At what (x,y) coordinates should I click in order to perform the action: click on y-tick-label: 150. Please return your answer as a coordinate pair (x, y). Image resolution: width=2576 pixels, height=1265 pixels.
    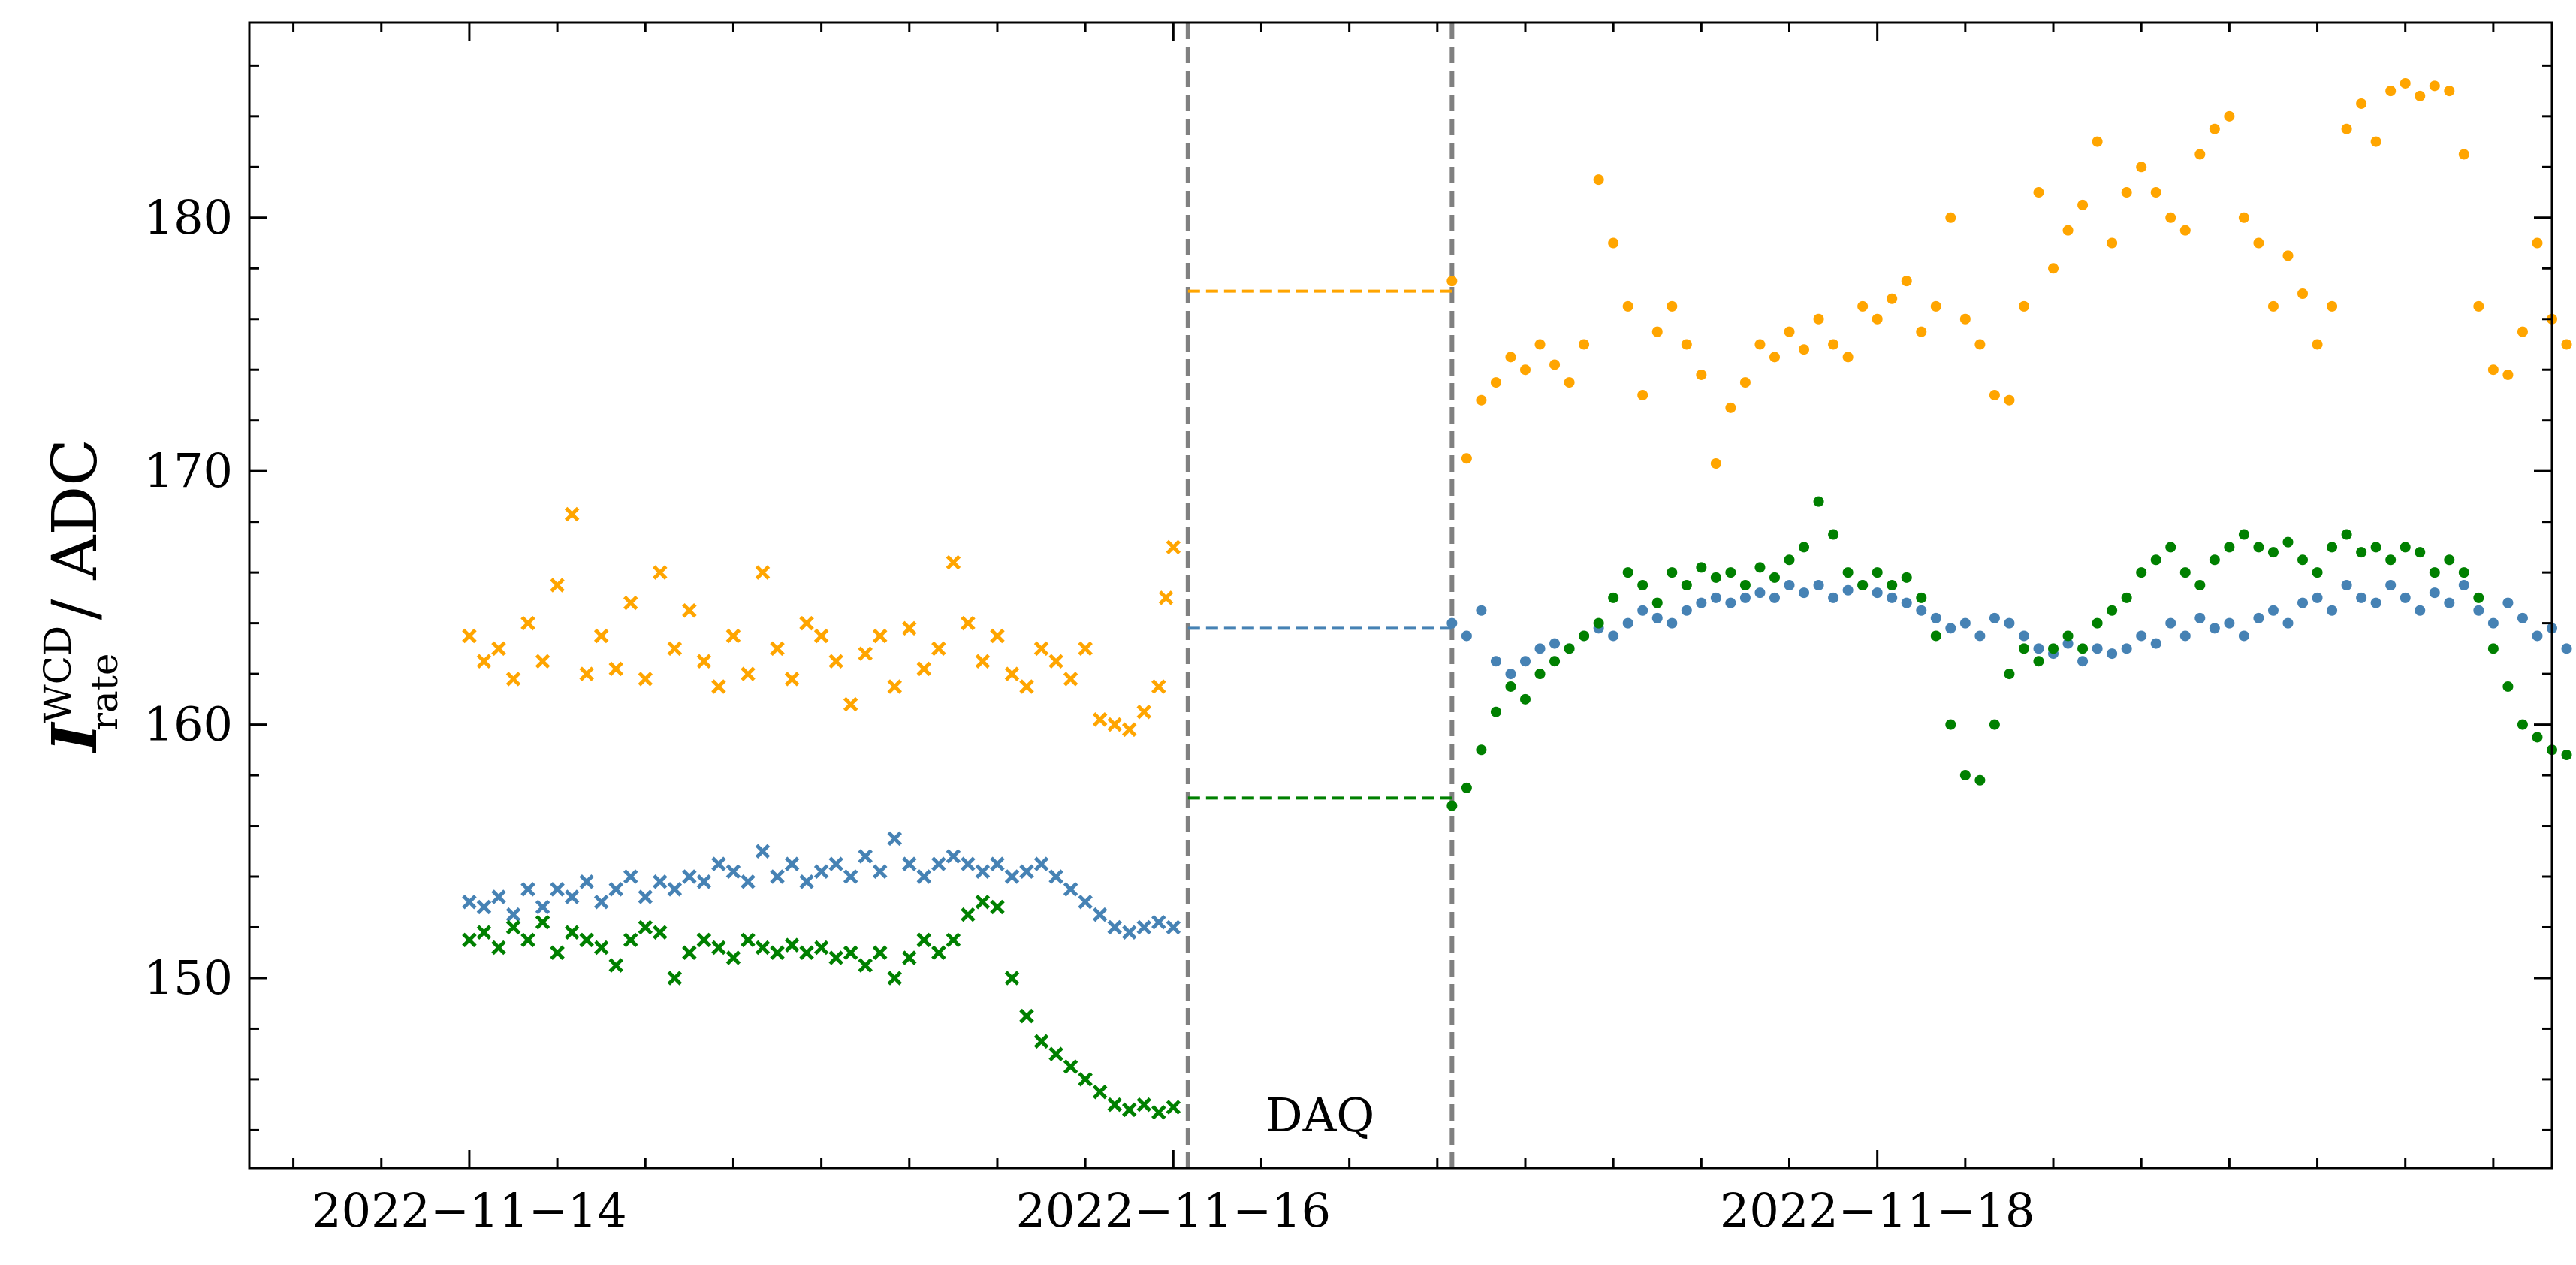
    Looking at the image, I should click on (188, 977).